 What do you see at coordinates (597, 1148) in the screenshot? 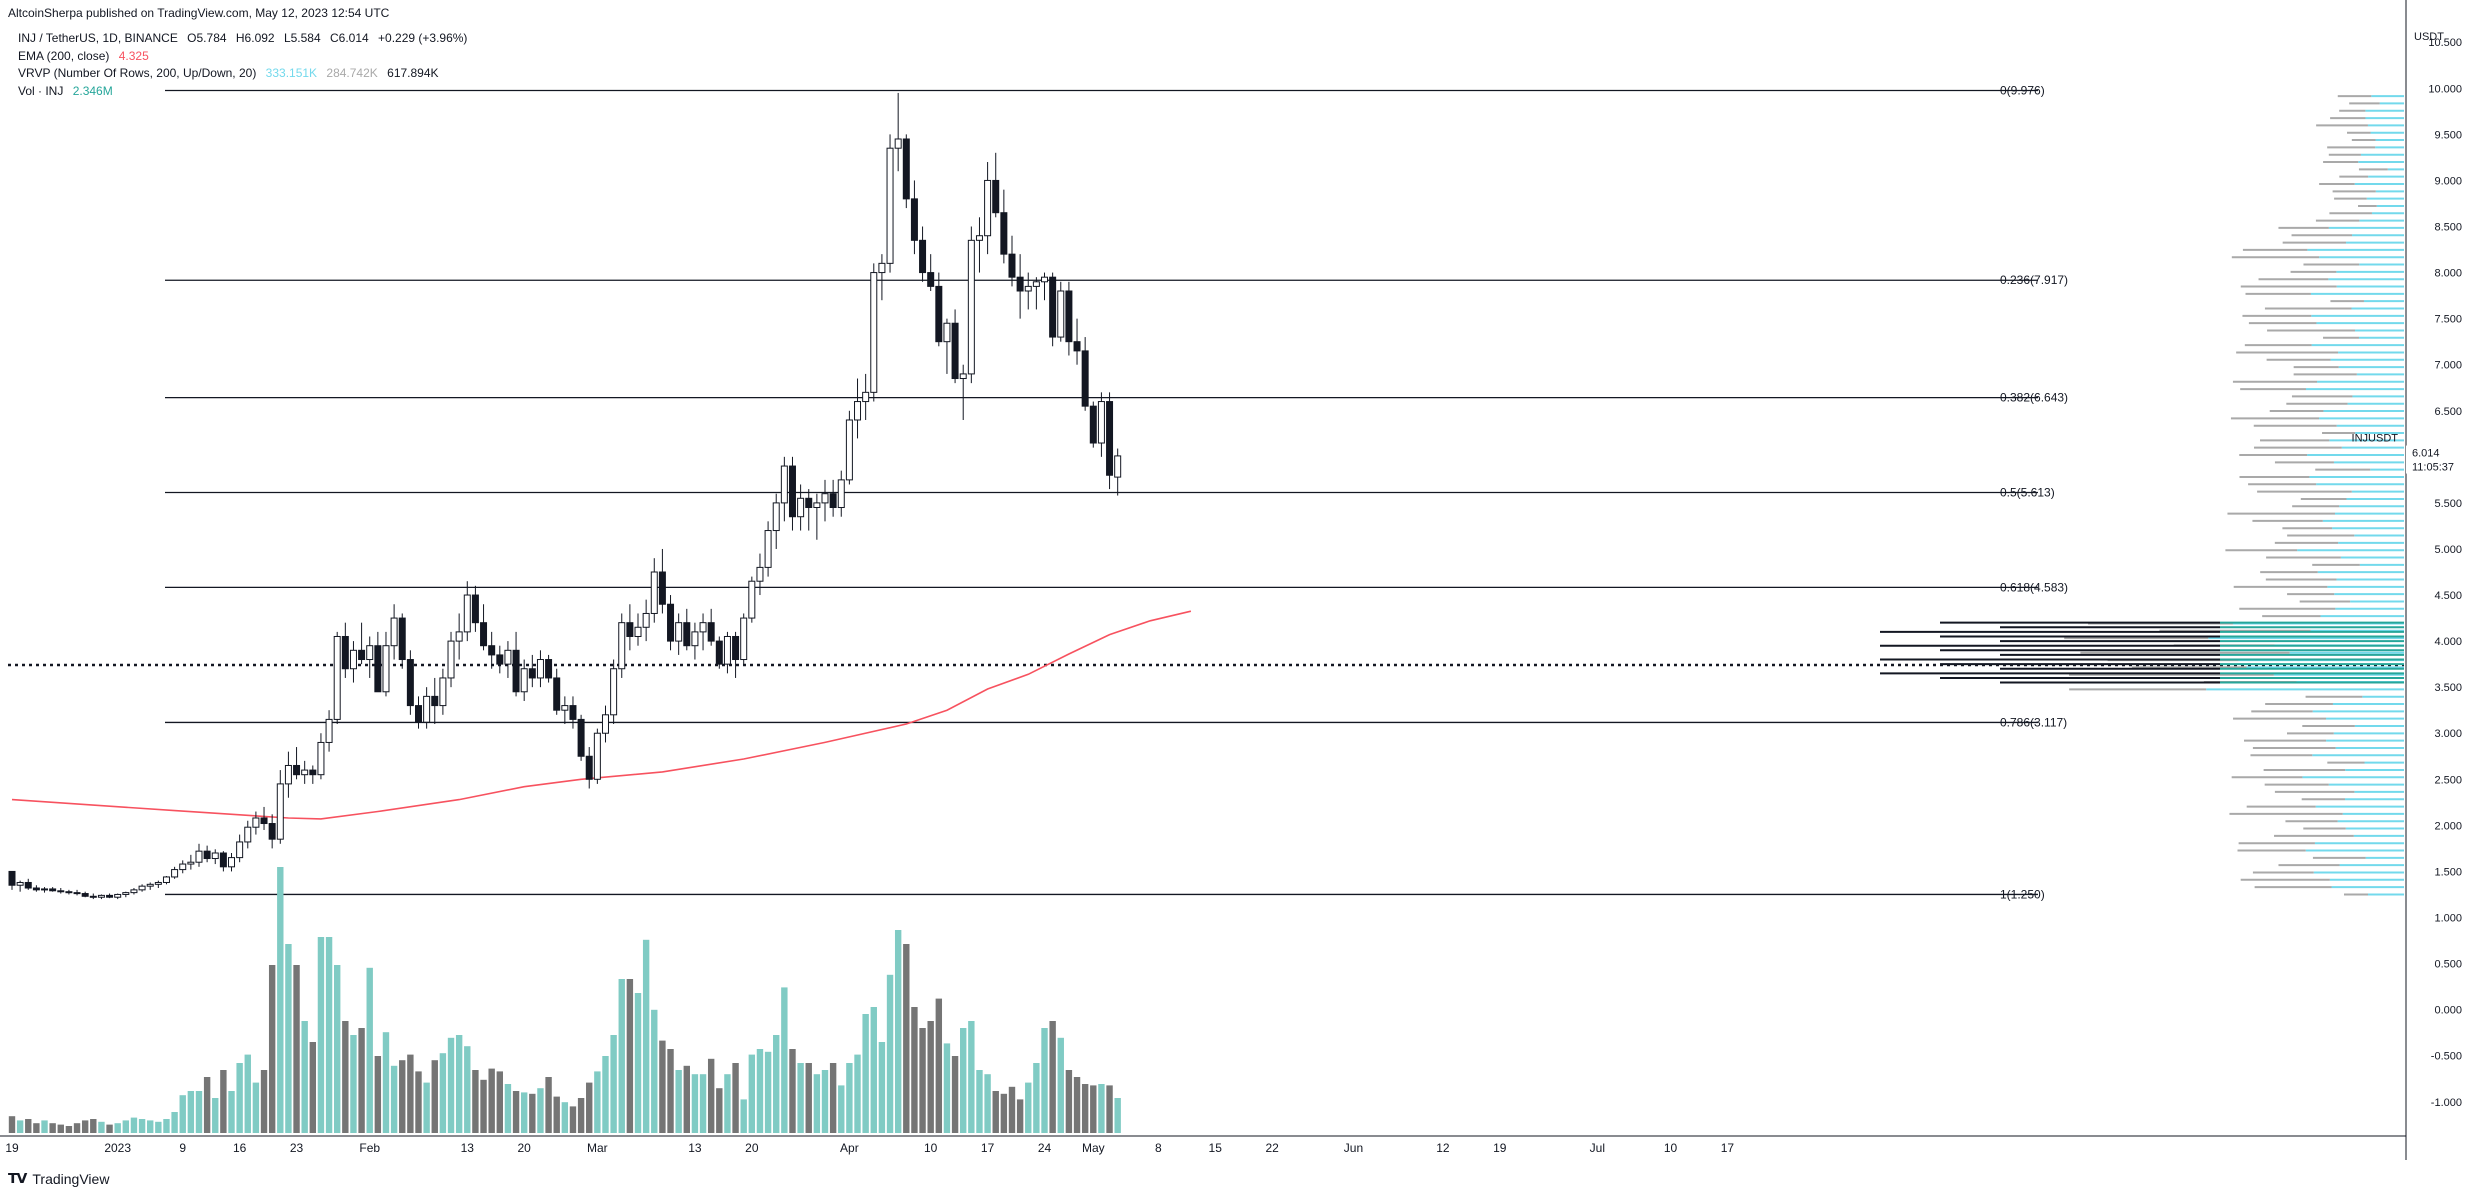
I see `time-tick-label: Mar` at bounding box center [597, 1148].